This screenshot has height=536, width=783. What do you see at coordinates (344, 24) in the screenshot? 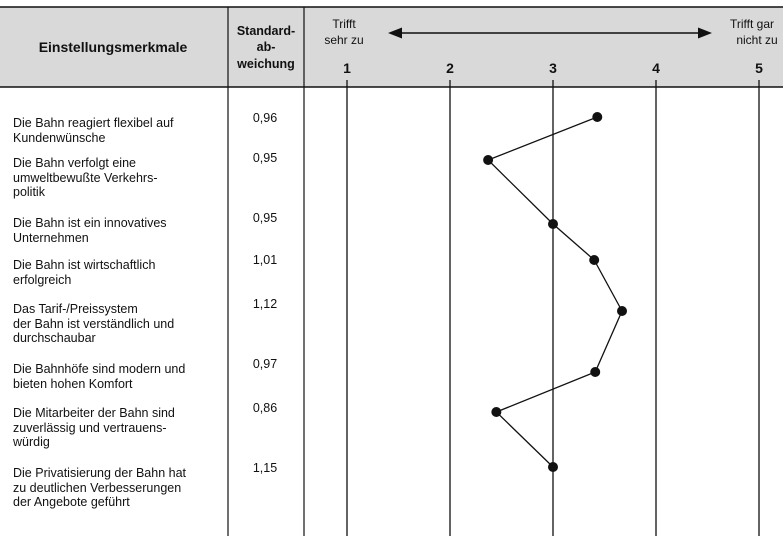
I see `anchor-left-line1: Trifft` at bounding box center [344, 24].